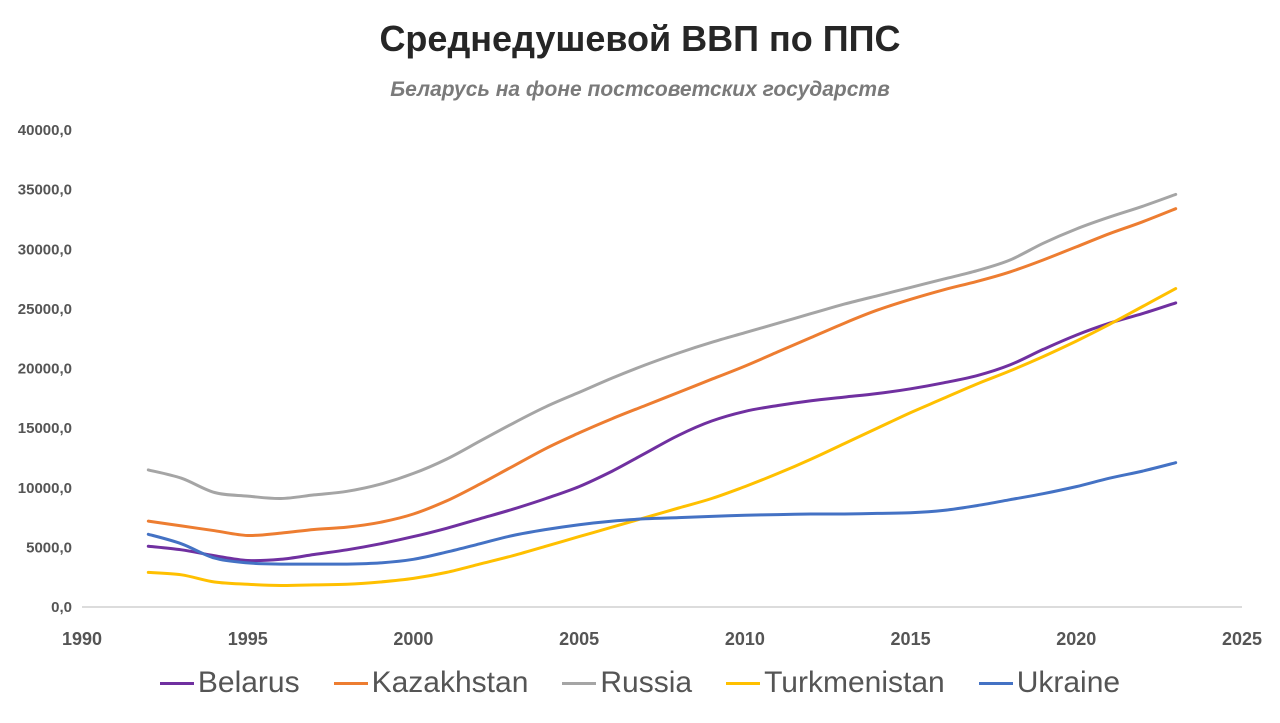  What do you see at coordinates (743, 683) in the screenshot?
I see `legend-swatch-turkmenistan` at bounding box center [743, 683].